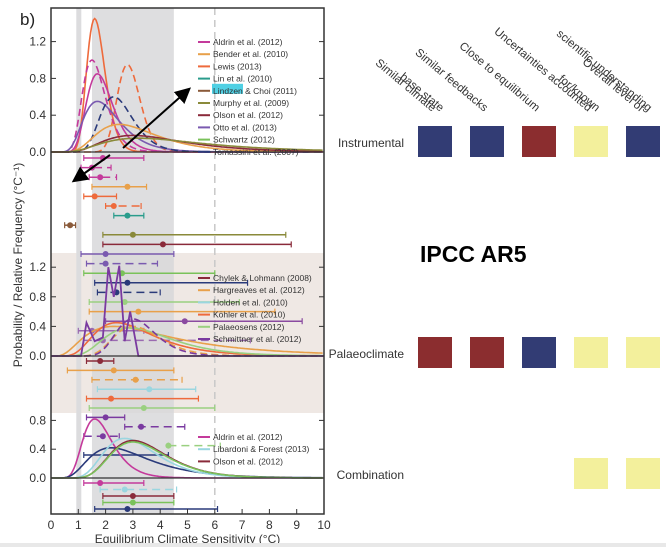 This screenshot has width=666, height=547. Describe the element at coordinates (473, 254) in the screenshot. I see `ipcc-watermark: IPCC AR5` at that location.